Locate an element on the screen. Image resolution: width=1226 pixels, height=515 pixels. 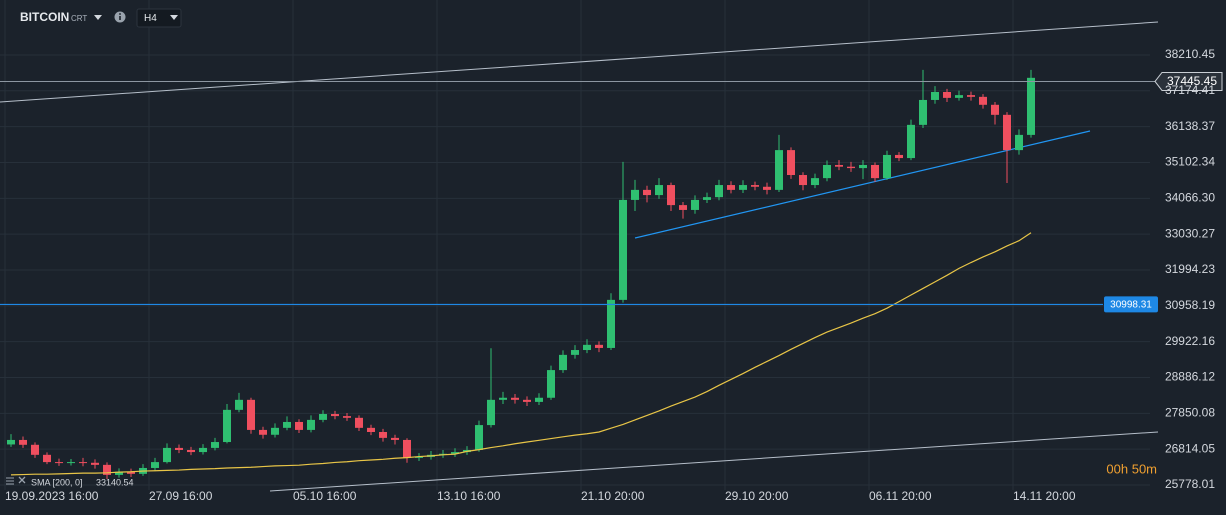
price-label: 37445.45 is located at coordinates (1192, 81).